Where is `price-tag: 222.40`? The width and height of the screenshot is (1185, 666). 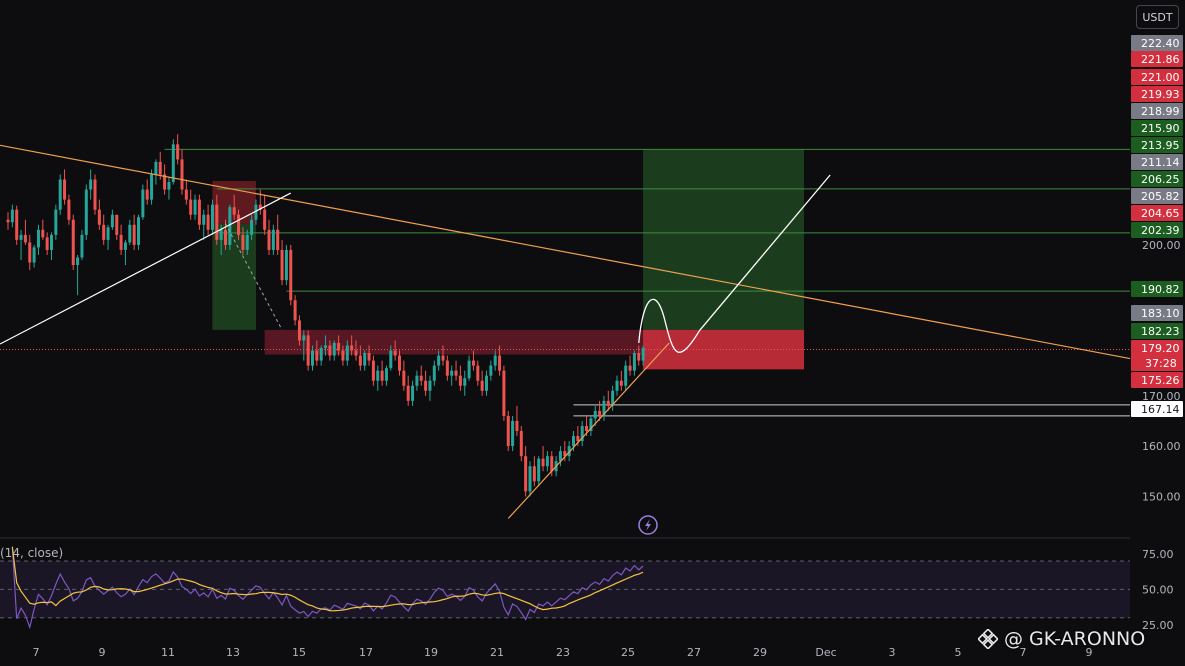 price-tag: 222.40 is located at coordinates (1157, 43).